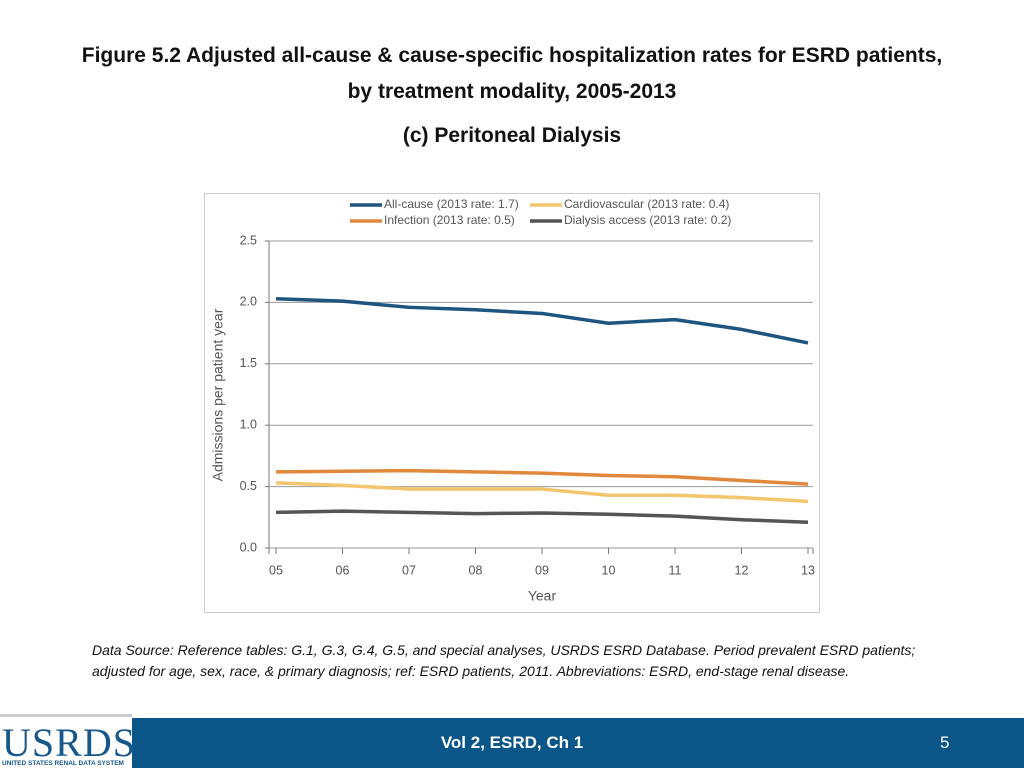 This screenshot has height=771, width=1024. Describe the element at coordinates (248, 240) in the screenshot. I see `y-tick-label: 2.5` at that location.